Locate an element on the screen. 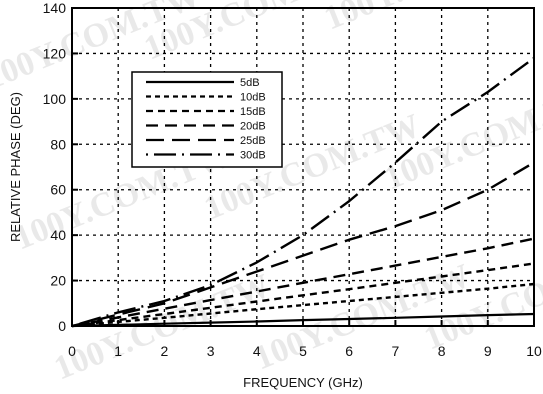 This screenshot has width=543, height=394. legend-label: 20dB is located at coordinates (253, 127).